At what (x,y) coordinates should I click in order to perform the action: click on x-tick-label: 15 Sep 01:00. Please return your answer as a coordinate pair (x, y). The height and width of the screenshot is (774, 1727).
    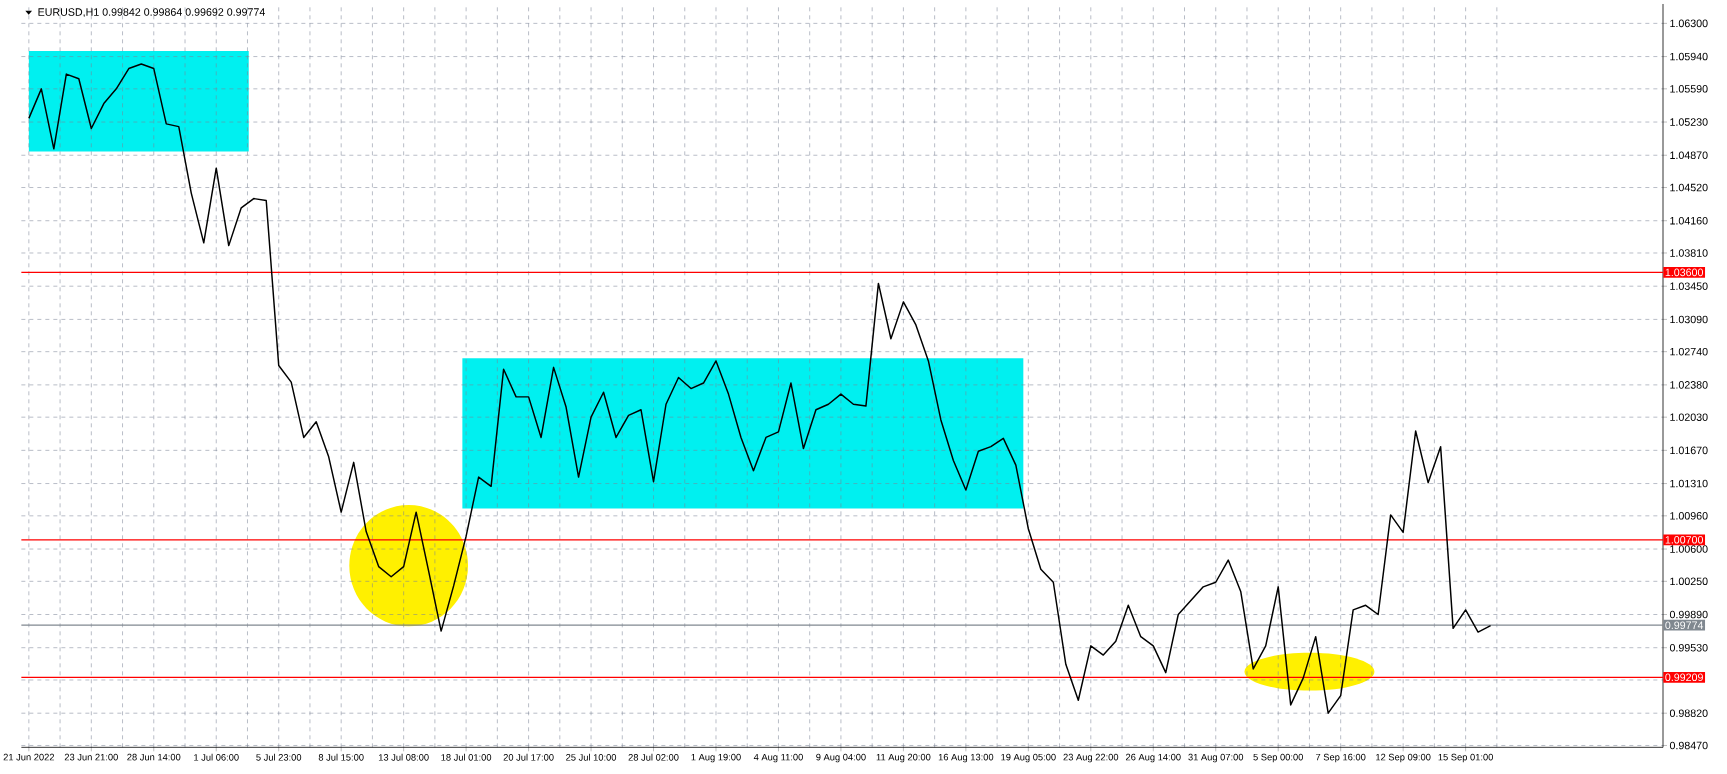
    Looking at the image, I should click on (1465, 758).